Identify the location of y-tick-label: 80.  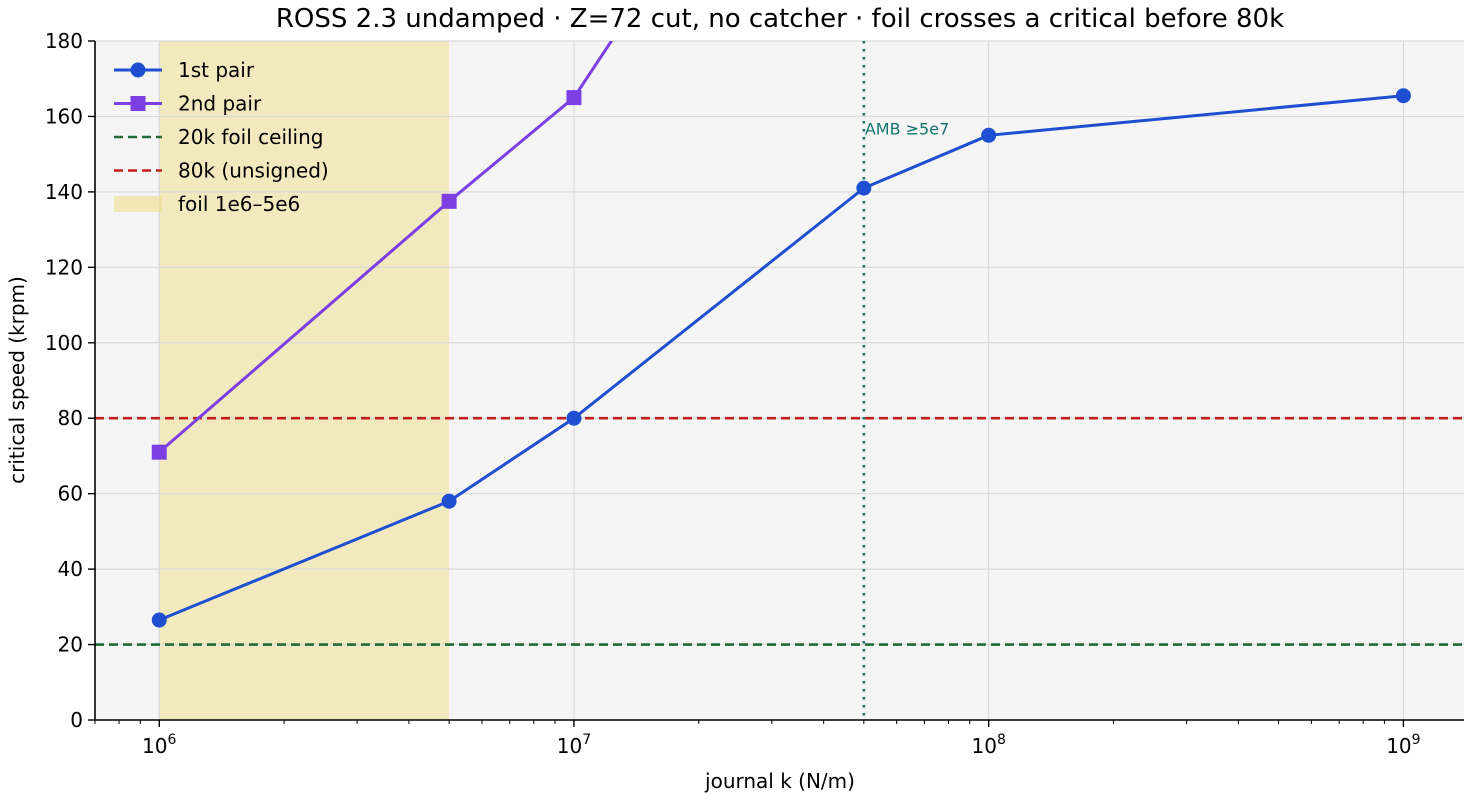
(70, 418).